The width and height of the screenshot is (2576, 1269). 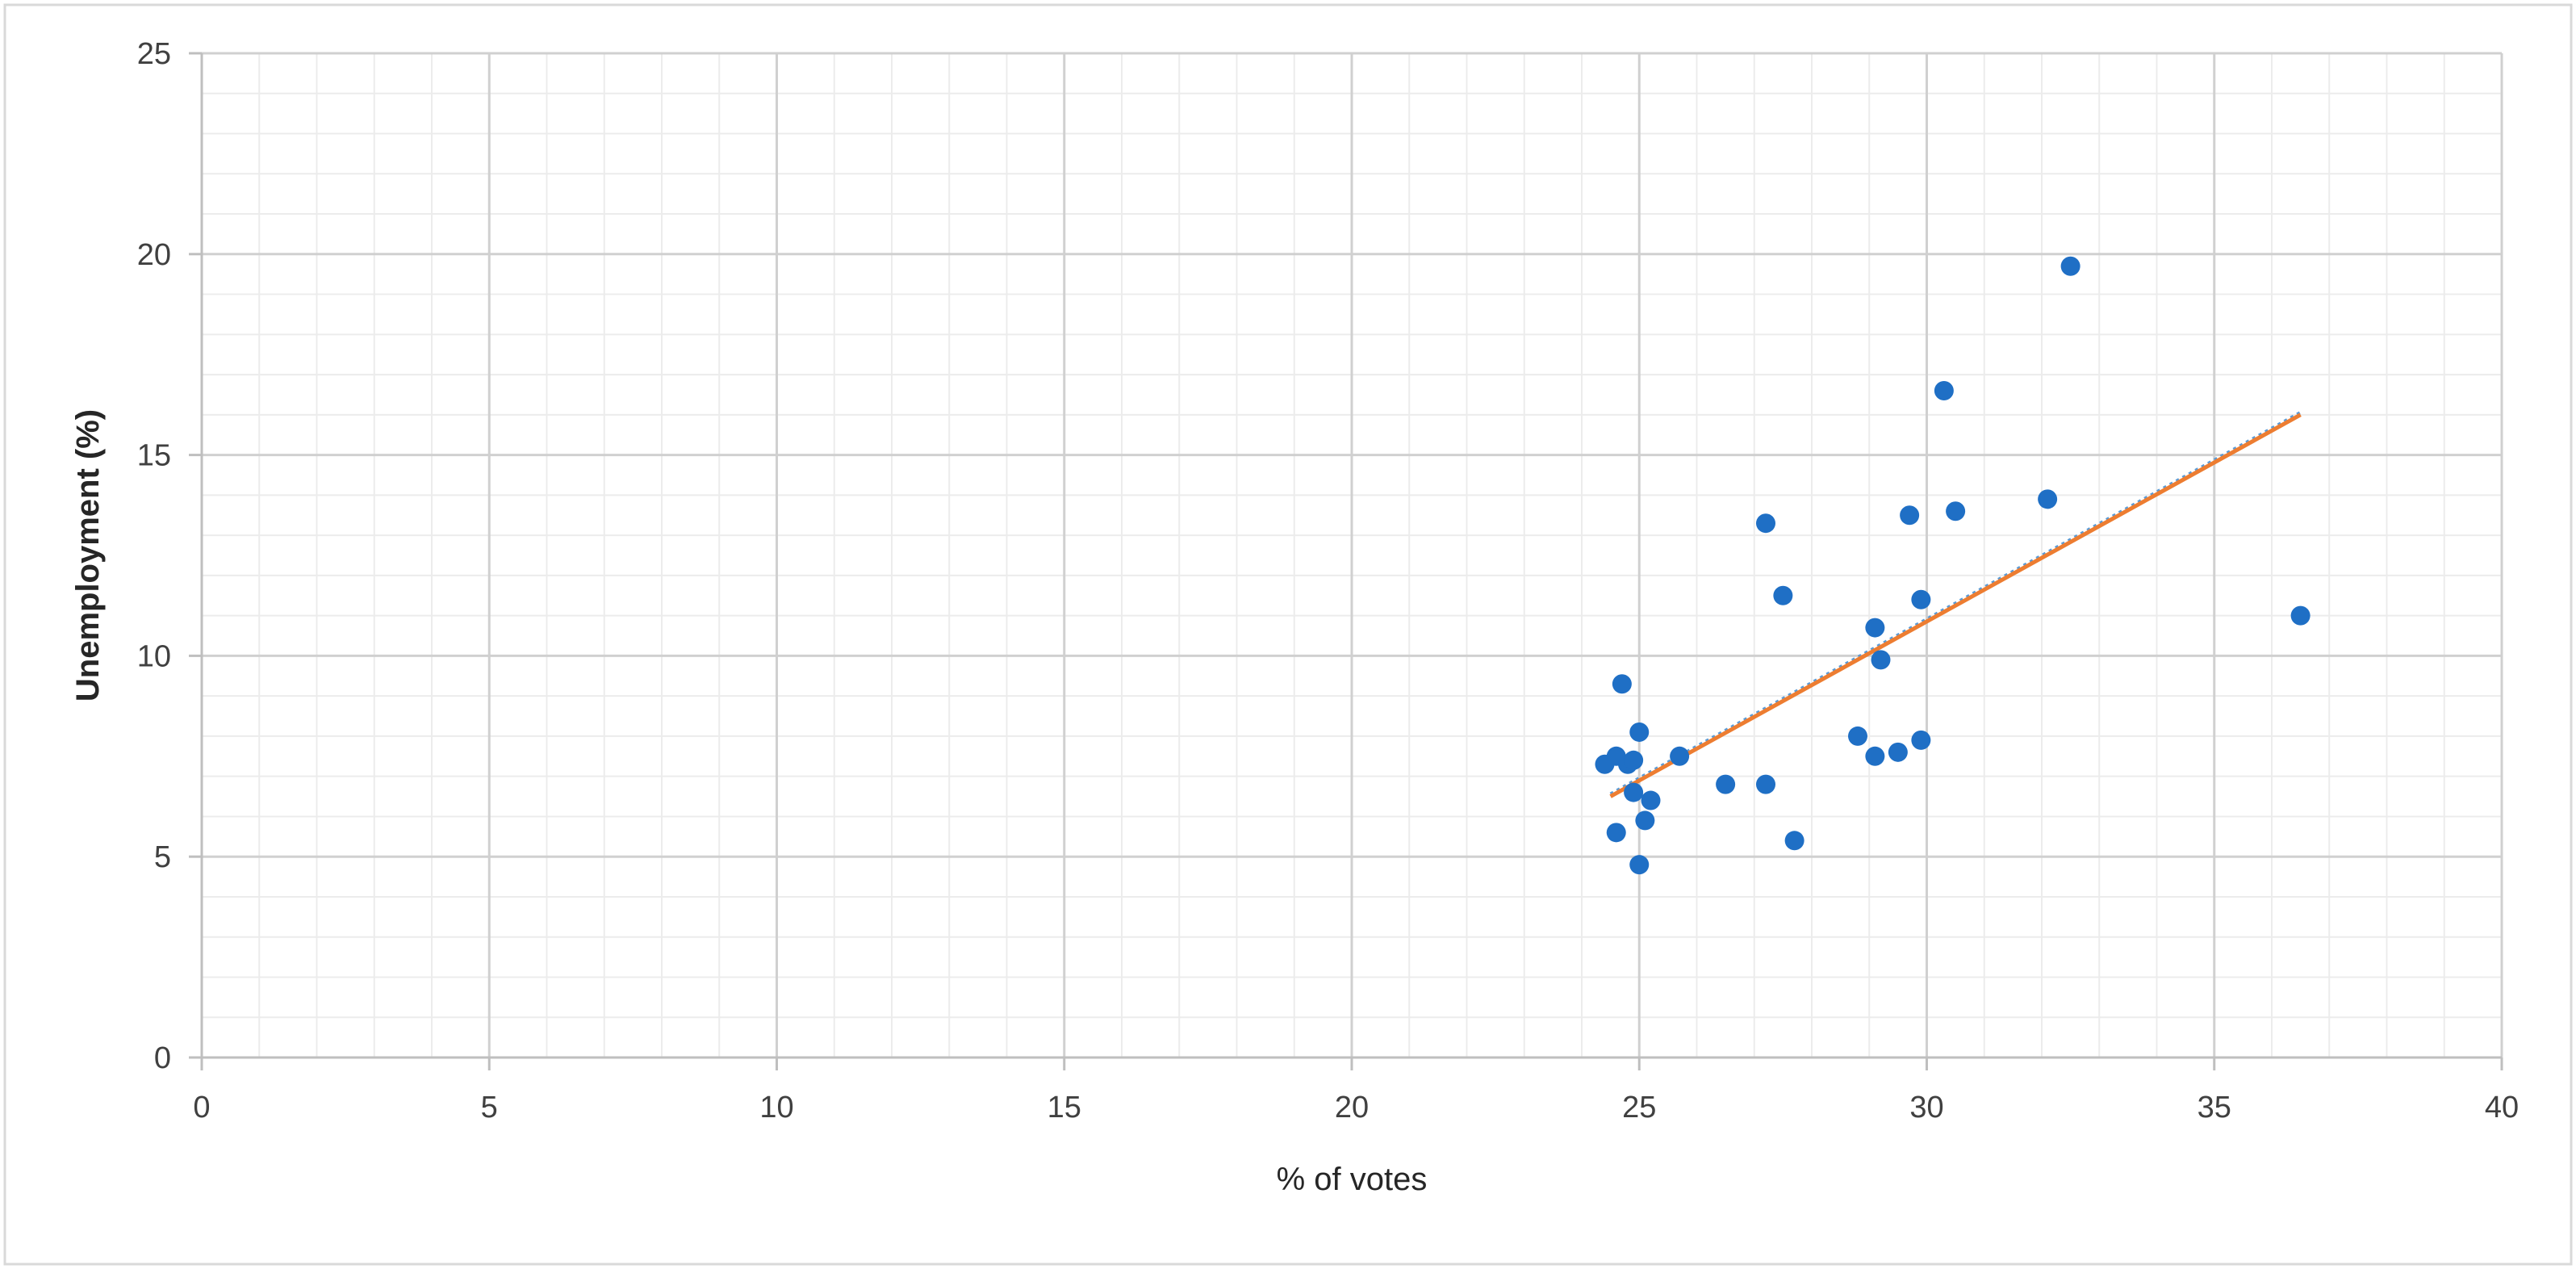 What do you see at coordinates (154, 54) in the screenshot?
I see `y-tick-label: 25` at bounding box center [154, 54].